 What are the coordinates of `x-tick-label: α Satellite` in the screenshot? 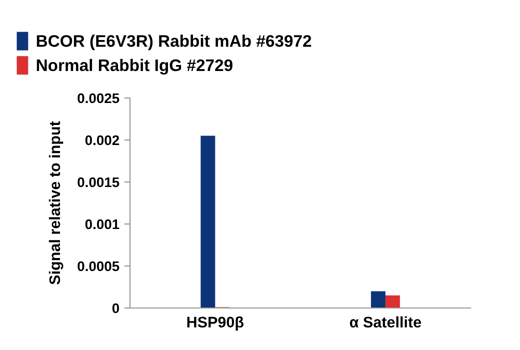 It's located at (386, 322).